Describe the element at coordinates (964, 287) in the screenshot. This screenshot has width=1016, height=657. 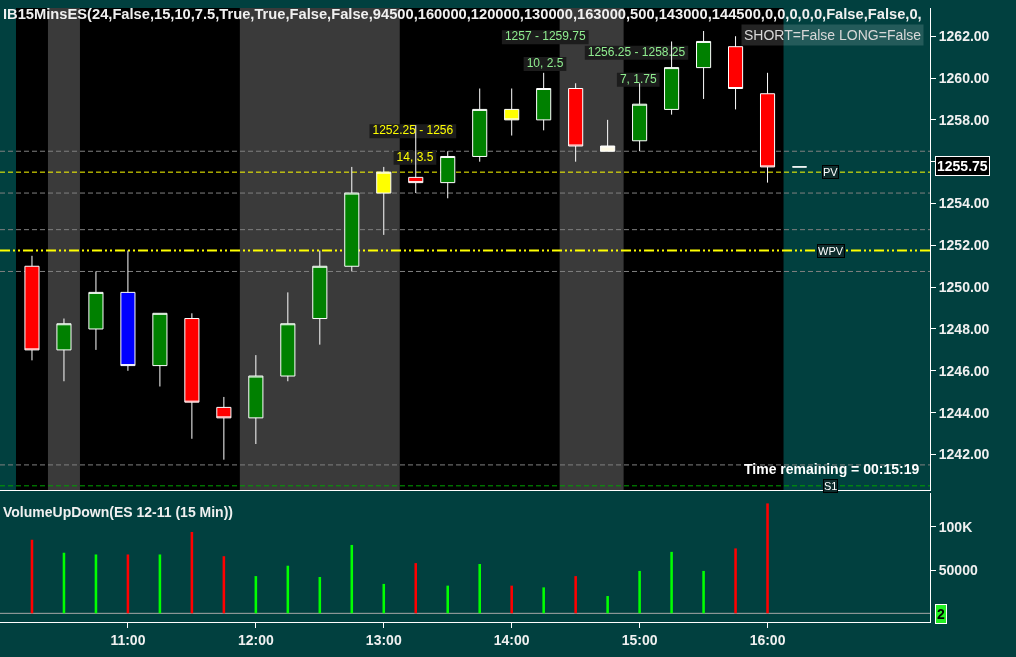
I see `y-tick-label: 1250.00` at that location.